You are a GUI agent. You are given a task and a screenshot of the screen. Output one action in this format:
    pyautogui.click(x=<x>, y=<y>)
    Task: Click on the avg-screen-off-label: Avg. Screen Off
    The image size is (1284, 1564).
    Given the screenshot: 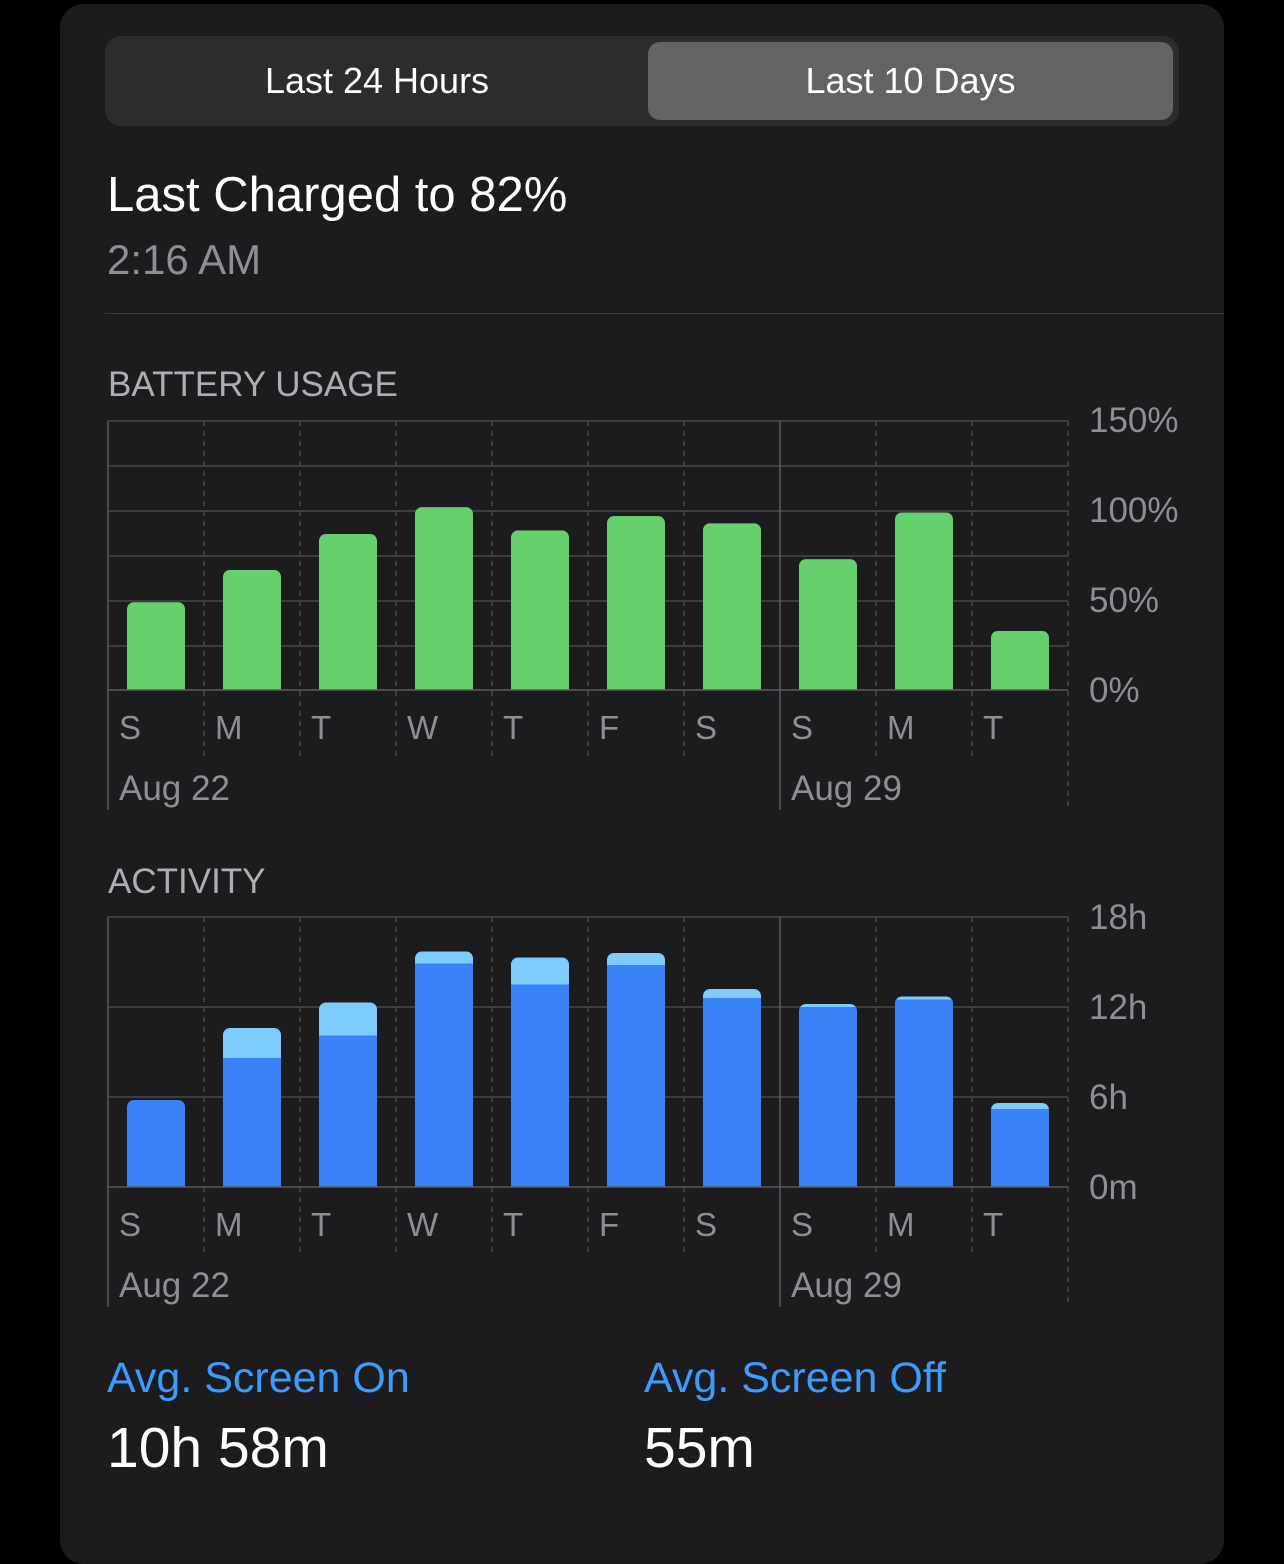 What is the action you would take?
    pyautogui.click(x=795, y=1378)
    